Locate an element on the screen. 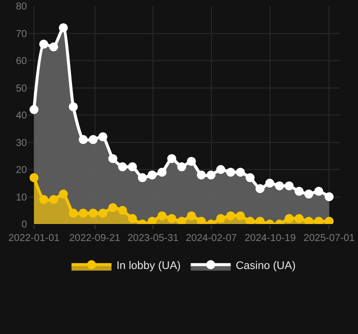 Image resolution: width=358 pixels, height=334 pixels. x-tick-label: 2022-09-21 is located at coordinates (95, 238).